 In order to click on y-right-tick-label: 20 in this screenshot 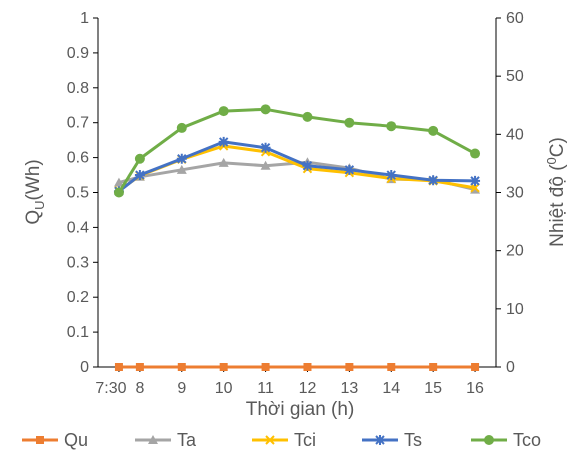, I will do `click(515, 251)`.